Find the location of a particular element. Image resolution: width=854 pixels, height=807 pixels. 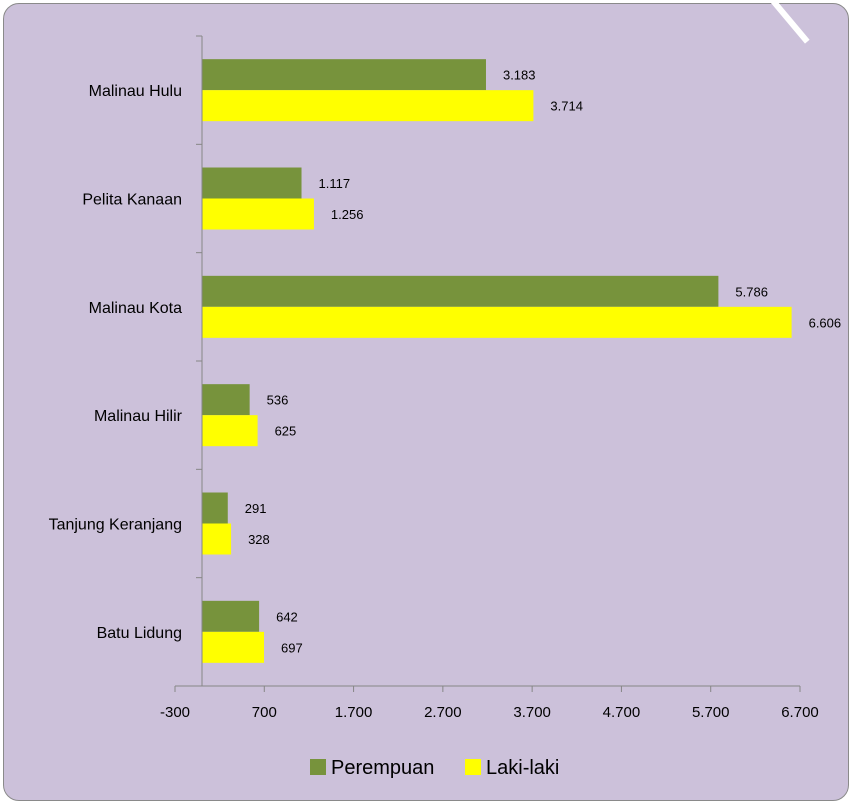

data-label: 1.117 is located at coordinates (335, 183).